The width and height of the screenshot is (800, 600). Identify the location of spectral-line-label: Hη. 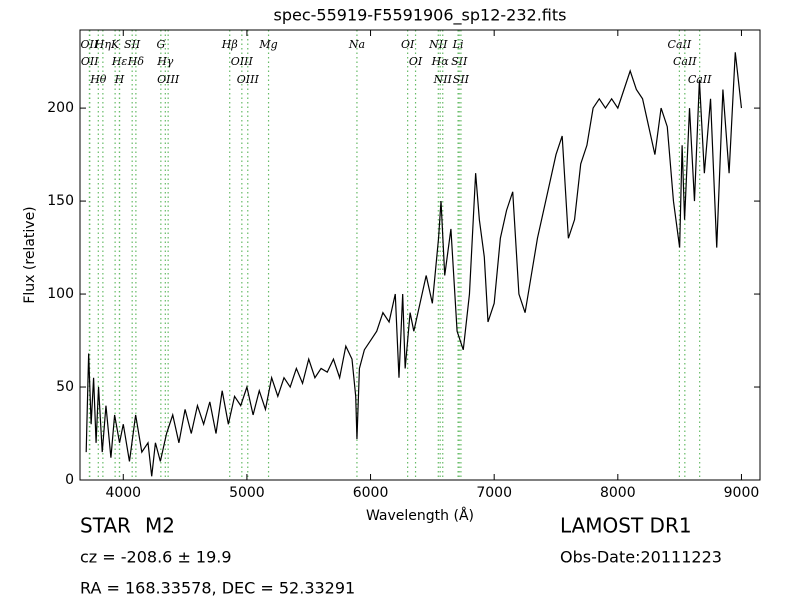
(103, 44).